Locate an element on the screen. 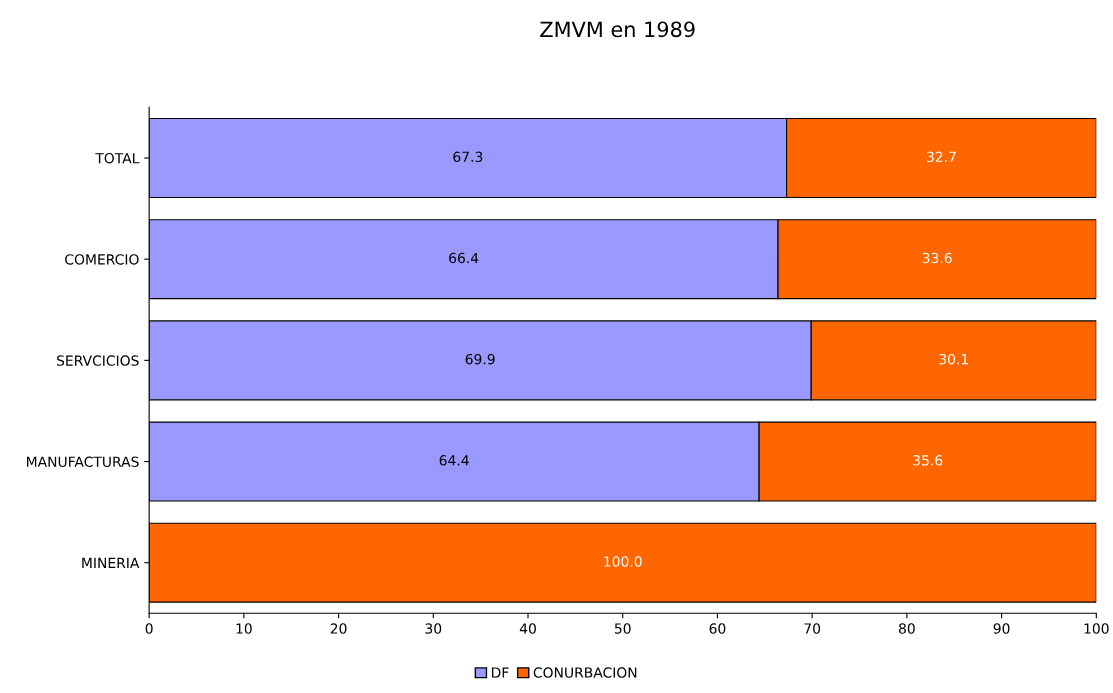 The width and height of the screenshot is (1113, 693). y-tick-label: MANUFACTURAS is located at coordinates (83, 462).